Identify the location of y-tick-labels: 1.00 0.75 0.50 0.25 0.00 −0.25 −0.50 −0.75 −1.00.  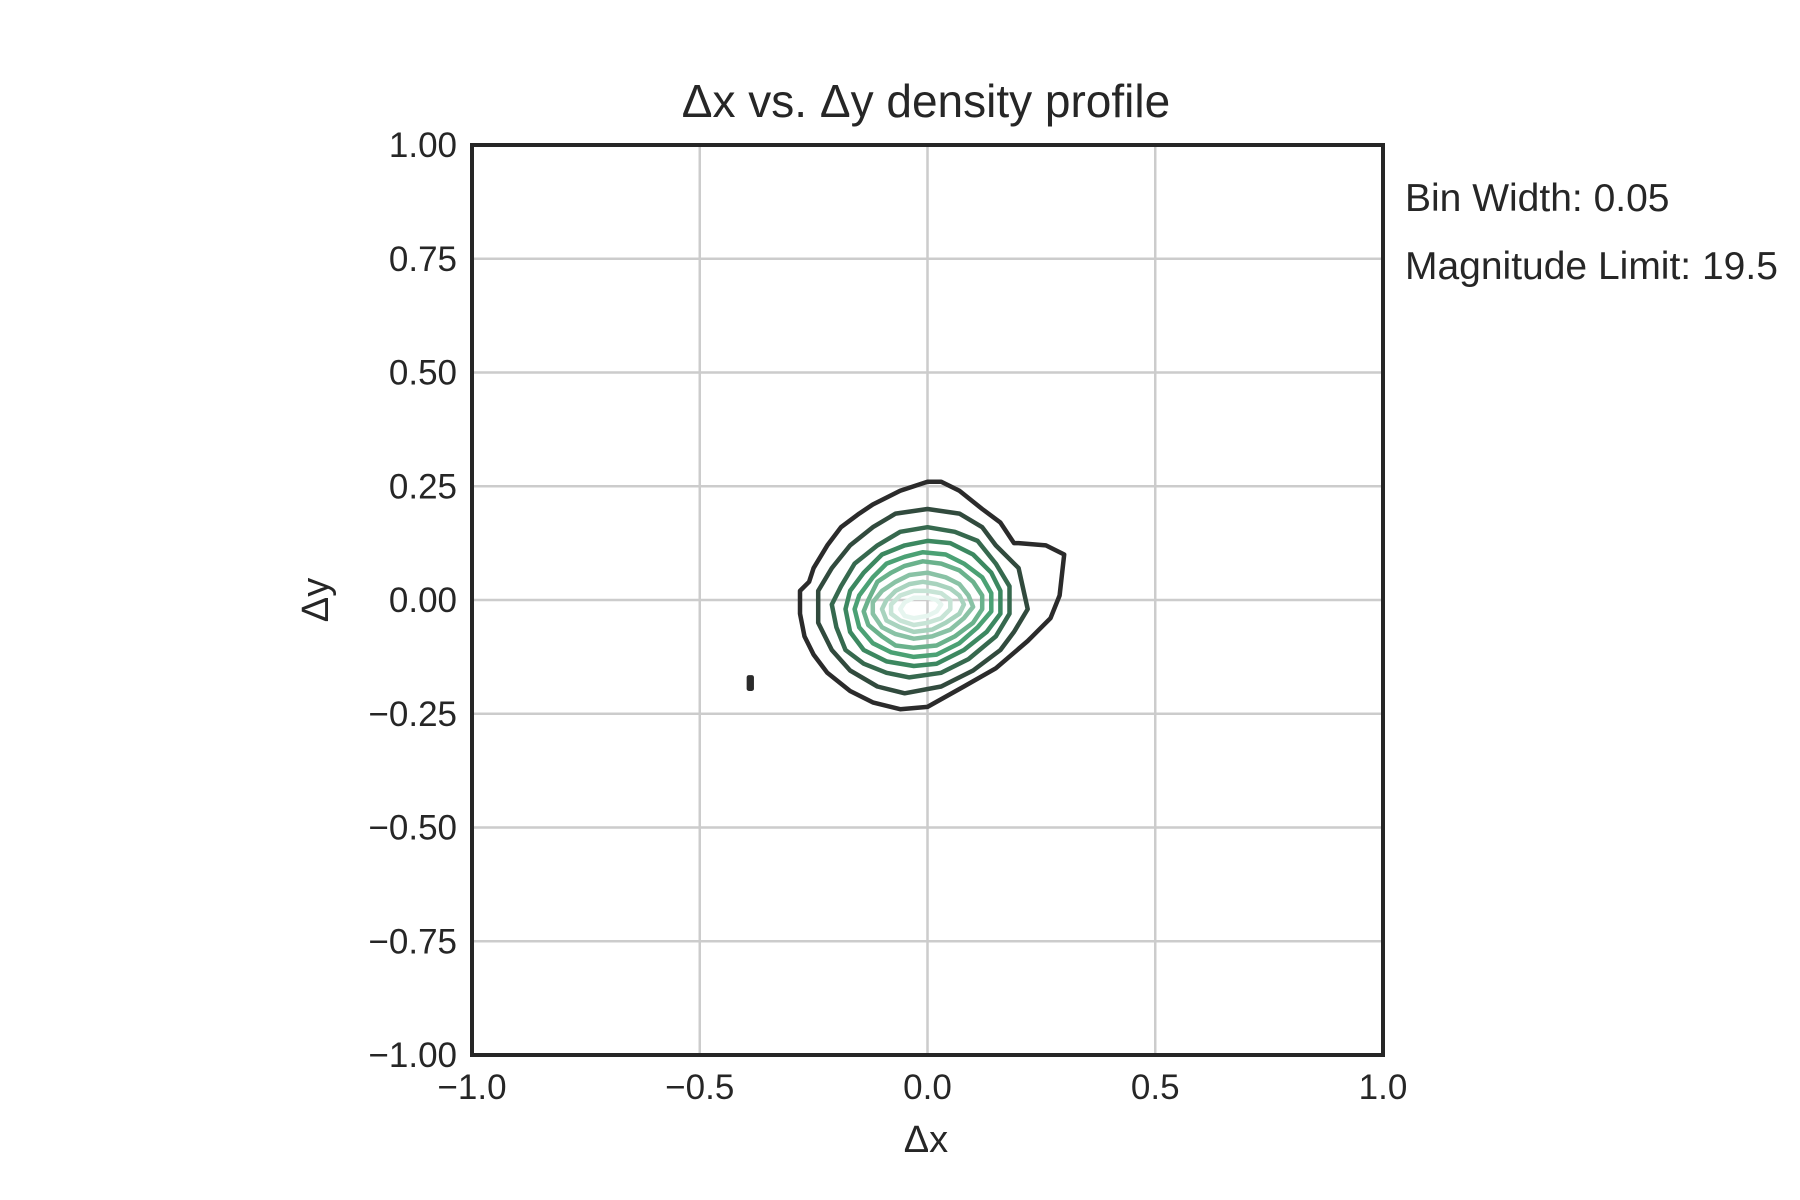
(412, 600).